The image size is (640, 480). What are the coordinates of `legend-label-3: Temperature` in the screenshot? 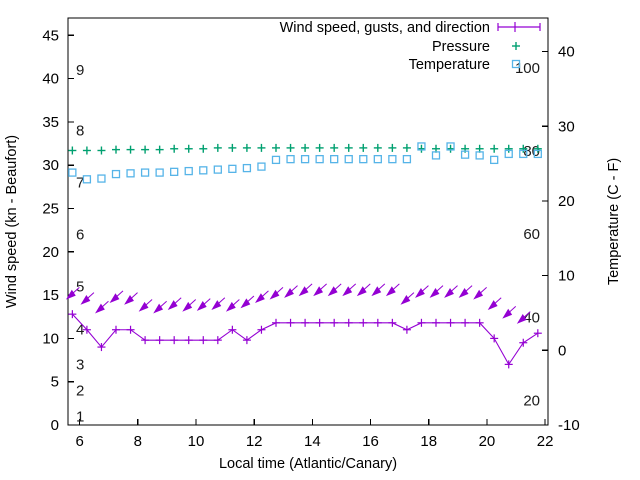 It's located at (449, 65).